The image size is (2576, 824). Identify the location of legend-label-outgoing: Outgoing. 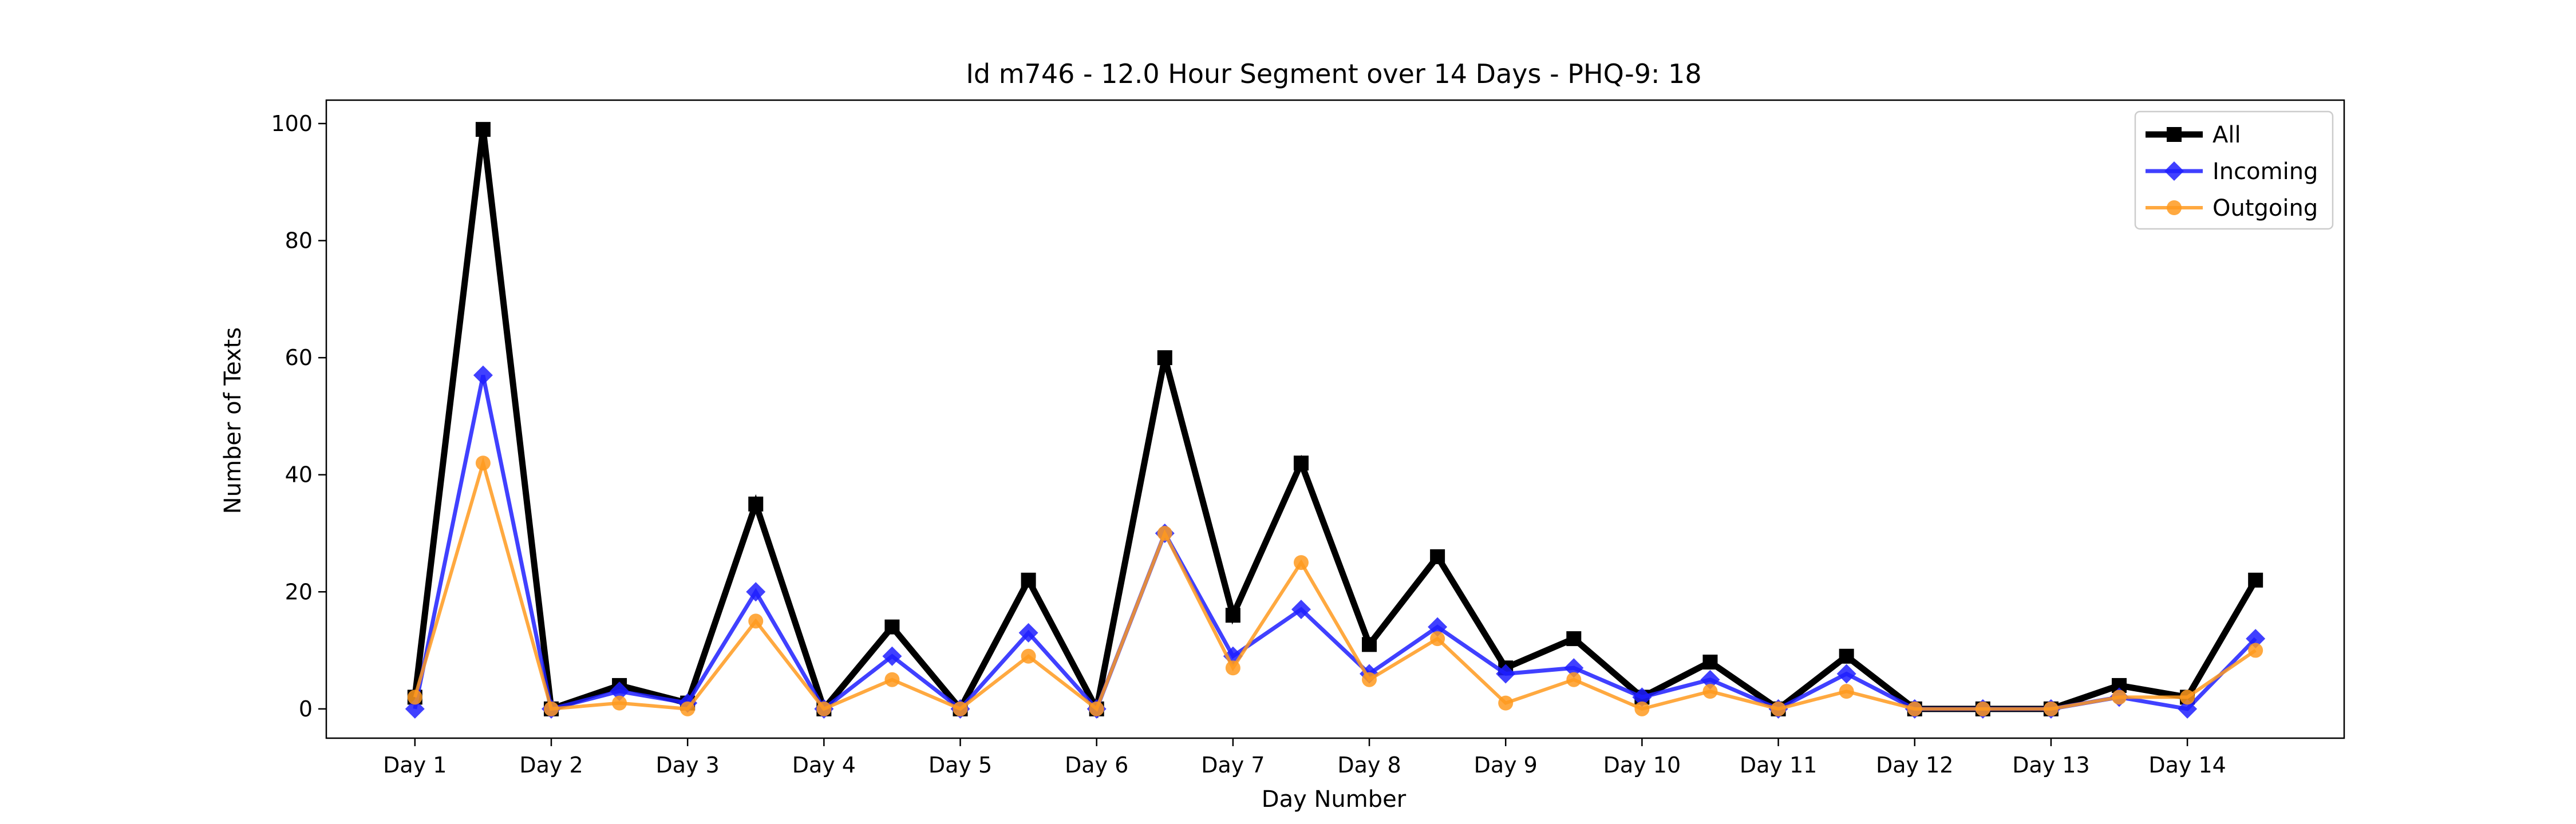
(2265, 208).